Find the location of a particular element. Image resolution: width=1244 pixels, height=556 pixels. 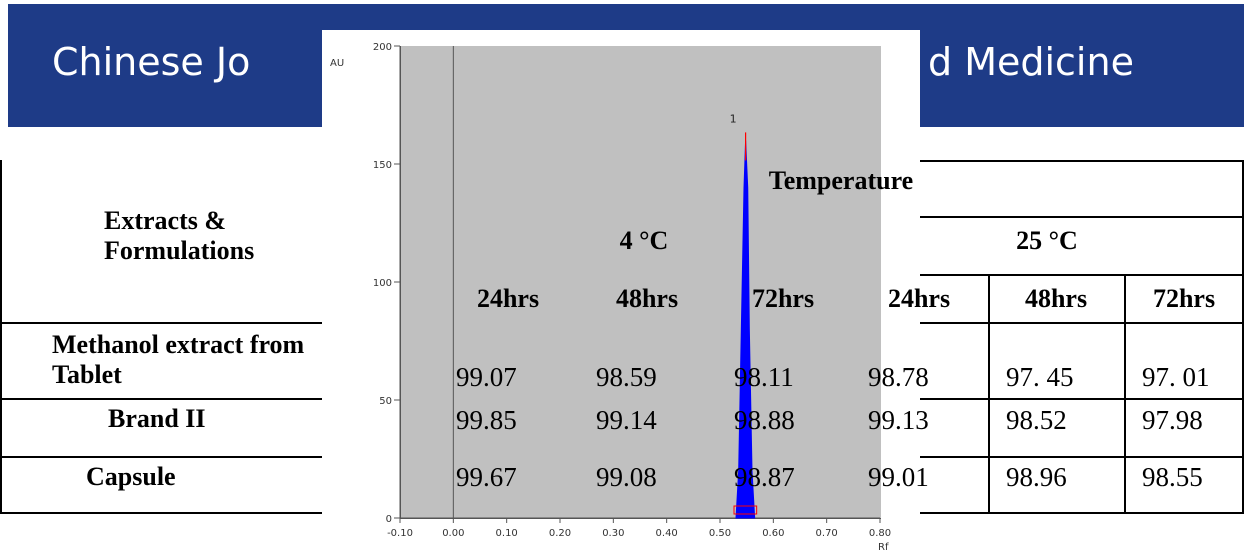

x-tick-label: 0.30 is located at coordinates (613, 533).